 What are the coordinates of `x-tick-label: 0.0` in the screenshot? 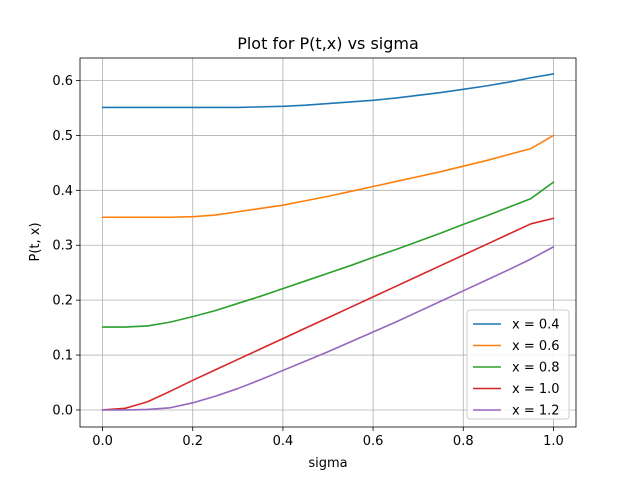 It's located at (102, 441).